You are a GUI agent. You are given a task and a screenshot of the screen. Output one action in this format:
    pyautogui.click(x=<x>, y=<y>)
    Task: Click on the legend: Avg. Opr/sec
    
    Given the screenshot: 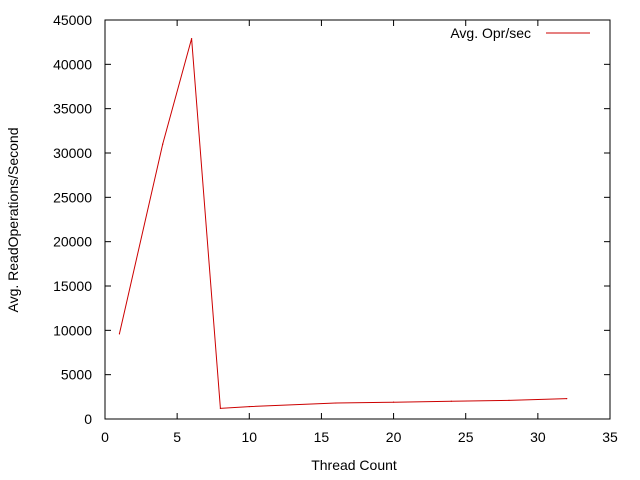 What is the action you would take?
    pyautogui.click(x=520, y=33)
    